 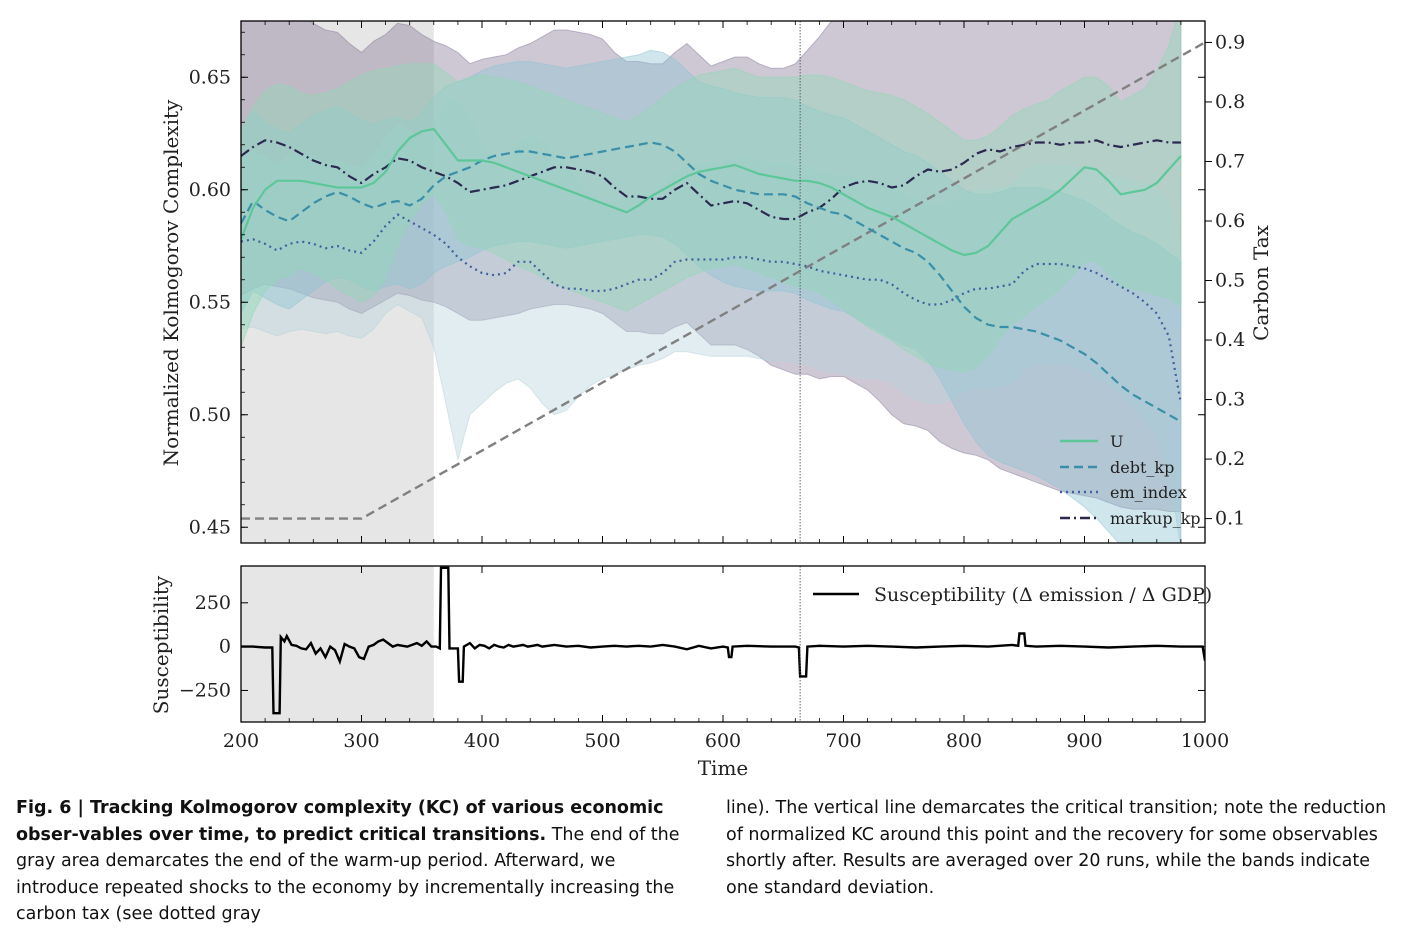 What do you see at coordinates (964, 741) in the screenshot?
I see `sus-xtick-label: 800` at bounding box center [964, 741].